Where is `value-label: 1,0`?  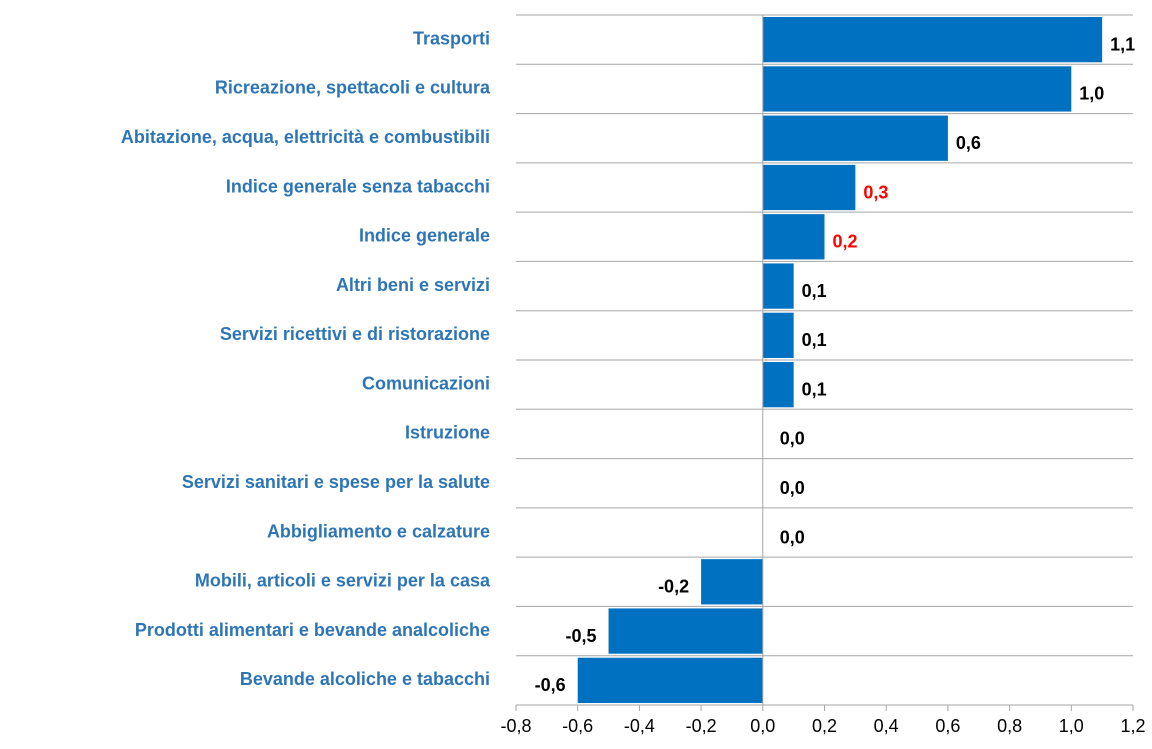 value-label: 1,0 is located at coordinates (1091, 94).